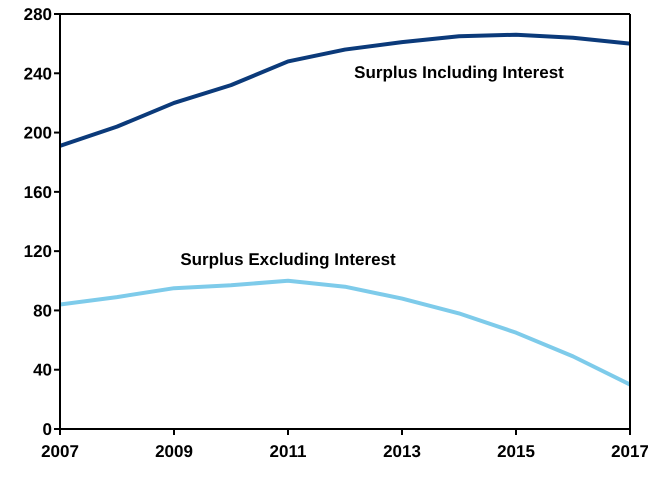 This screenshot has height=477, width=654. Describe the element at coordinates (47, 430) in the screenshot. I see `y-tick-label: 0` at that location.